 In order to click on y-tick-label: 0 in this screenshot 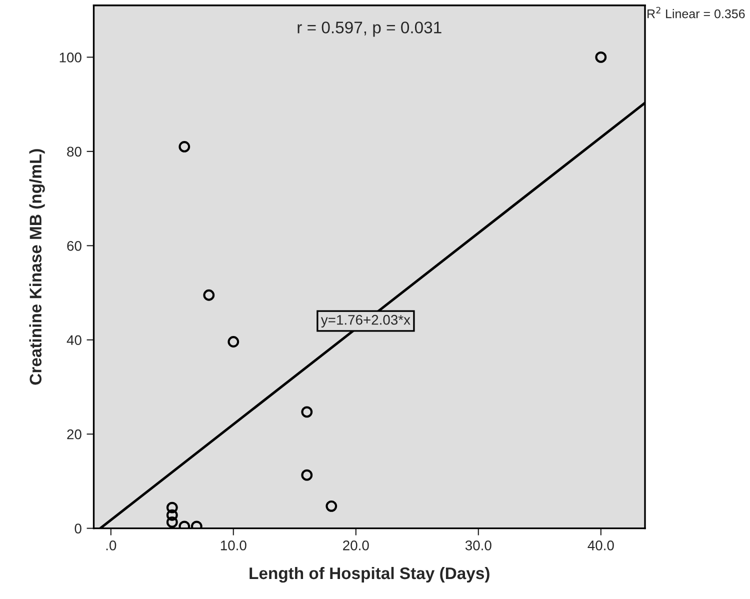, I will do `click(78, 529)`.